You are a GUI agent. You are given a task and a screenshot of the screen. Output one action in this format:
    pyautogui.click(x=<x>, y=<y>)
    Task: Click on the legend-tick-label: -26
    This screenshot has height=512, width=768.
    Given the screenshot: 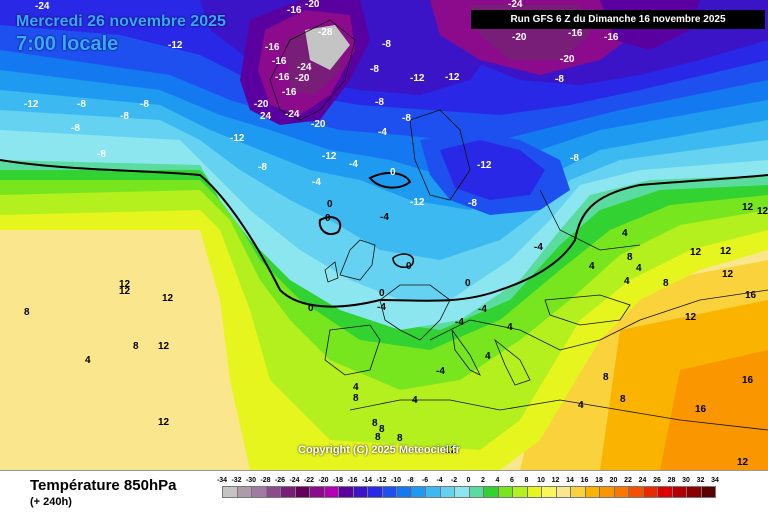 What is the action you would take?
    pyautogui.click(x=280, y=480)
    